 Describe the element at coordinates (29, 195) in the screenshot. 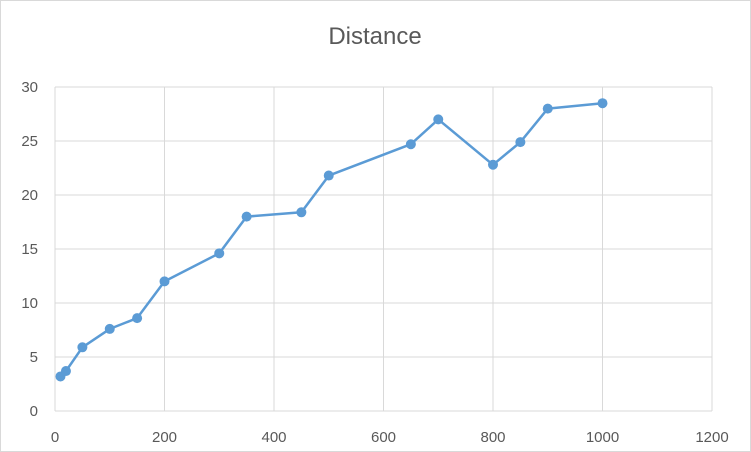

I see `y-tick-label: 20` at that location.